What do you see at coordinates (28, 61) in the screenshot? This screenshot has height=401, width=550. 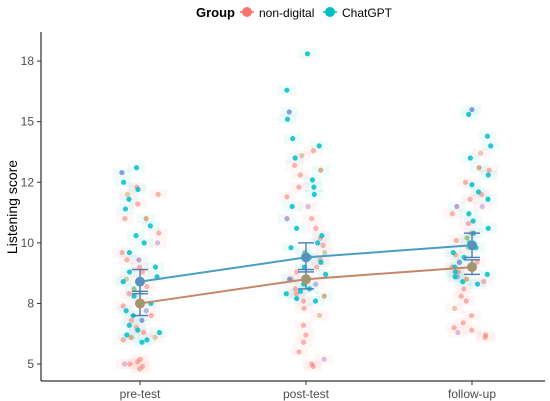 I see `y-tick-label: 18` at bounding box center [28, 61].